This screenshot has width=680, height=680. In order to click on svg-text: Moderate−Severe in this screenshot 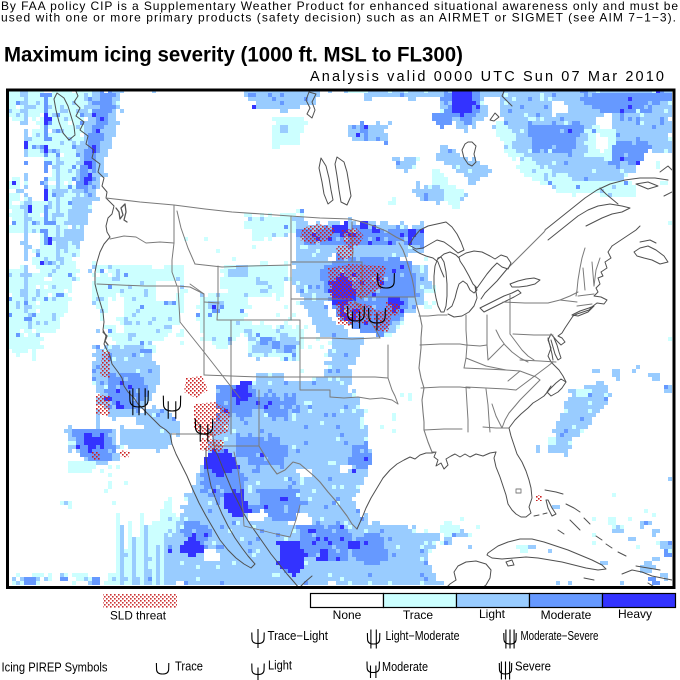, I will do `click(560, 636)`.